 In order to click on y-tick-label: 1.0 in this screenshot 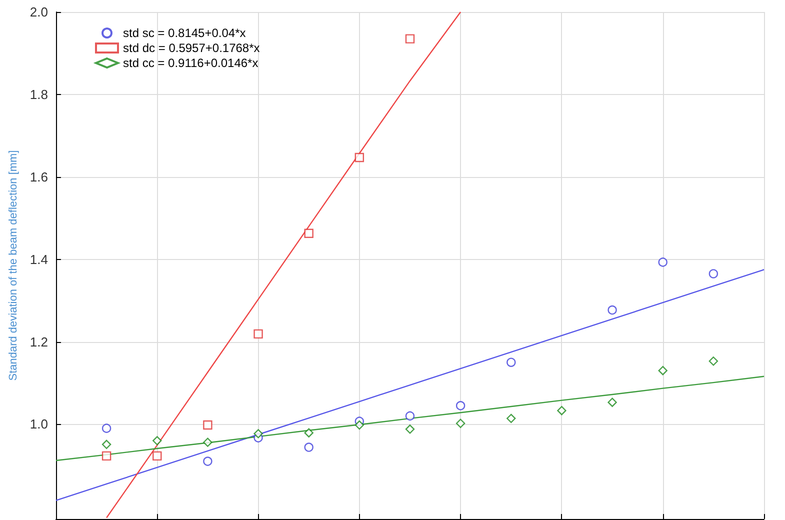, I will do `click(39, 424)`.